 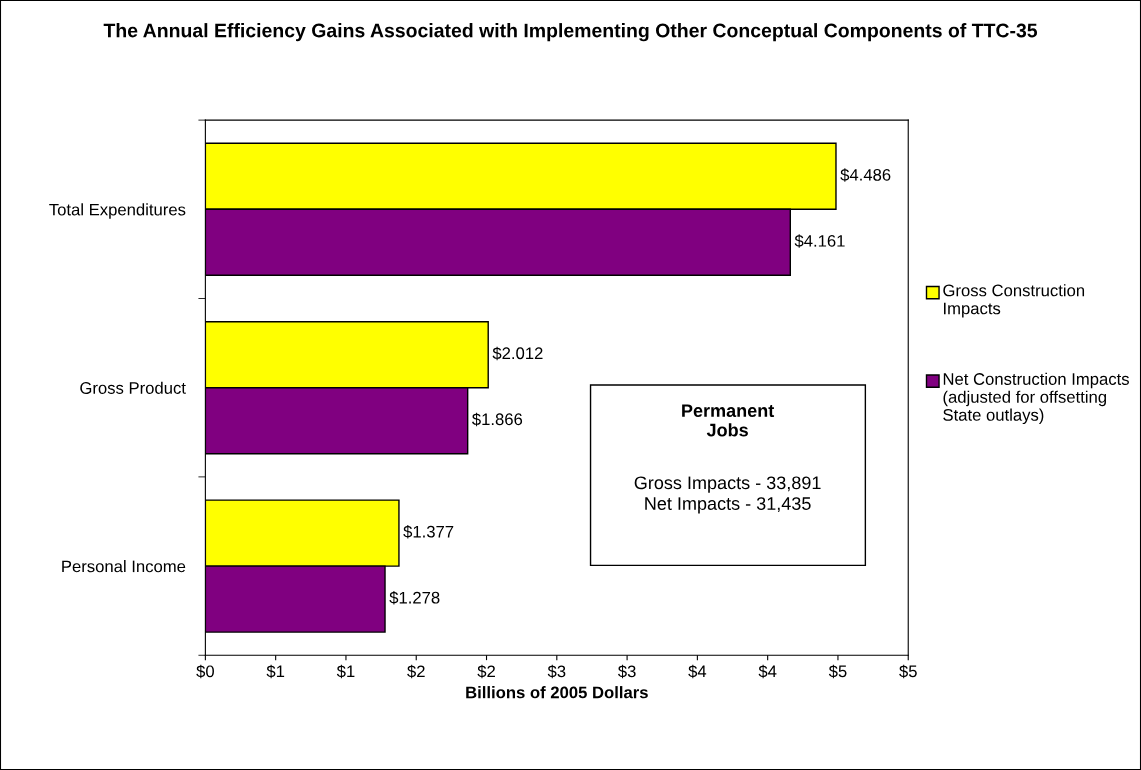 I want to click on data-label: $1.377, so click(x=428, y=532).